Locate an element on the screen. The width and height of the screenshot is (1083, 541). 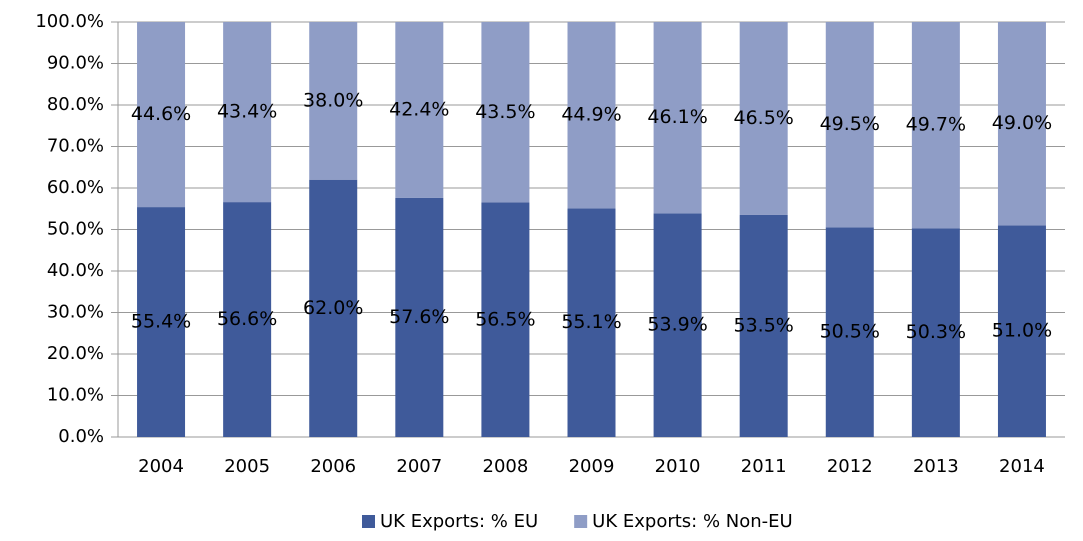
y-tick-label: 80.0% is located at coordinates (75, 104).